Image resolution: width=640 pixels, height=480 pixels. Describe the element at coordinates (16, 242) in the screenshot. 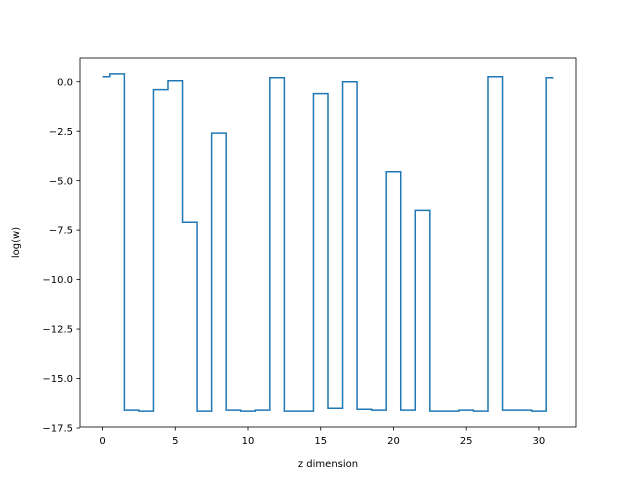

I see `y-axis-label: log(w)` at that location.